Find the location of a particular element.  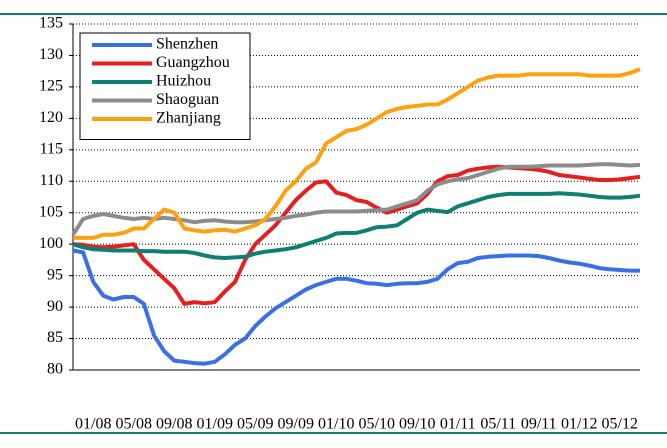

legend-label: Shenzhen is located at coordinates (187, 44).